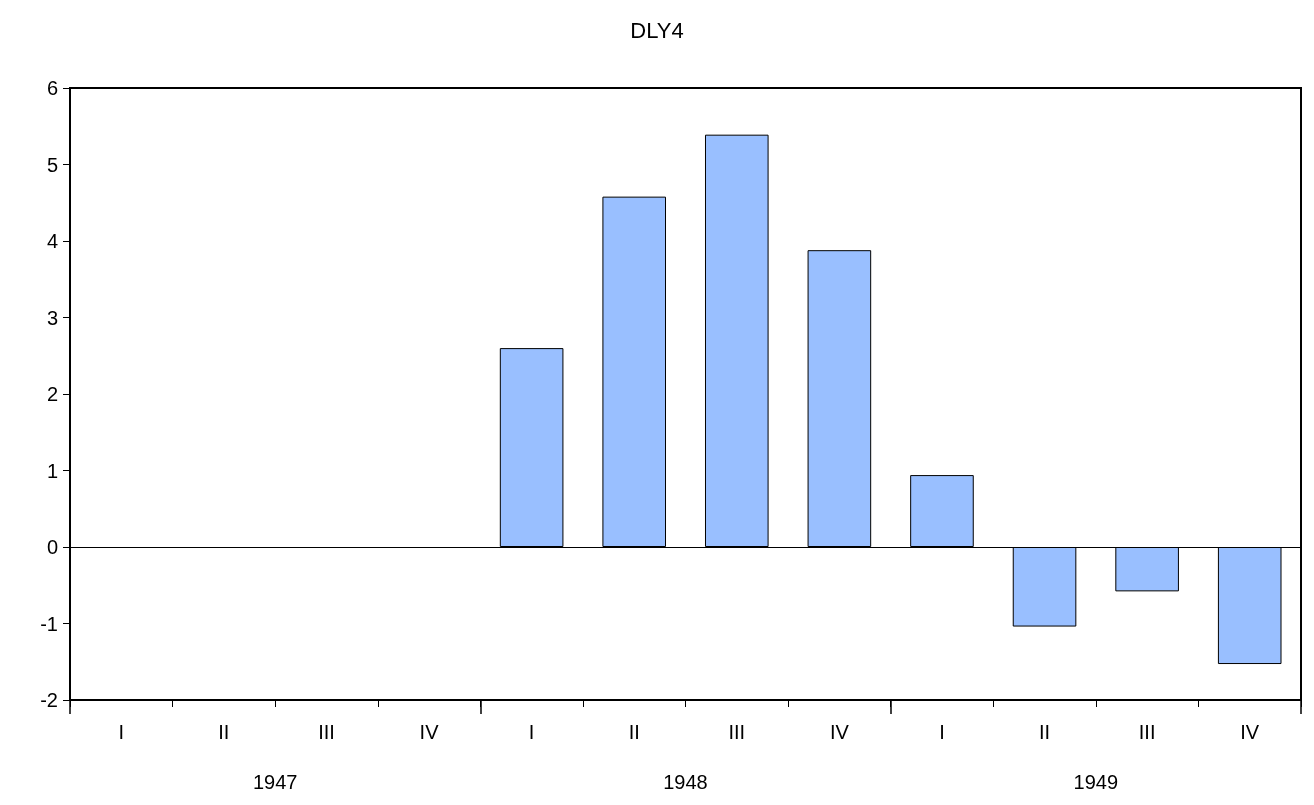 Image resolution: width=1314 pixels, height=805 pixels. What do you see at coordinates (52, 317) in the screenshot?
I see `y-tick-label: 3` at bounding box center [52, 317].